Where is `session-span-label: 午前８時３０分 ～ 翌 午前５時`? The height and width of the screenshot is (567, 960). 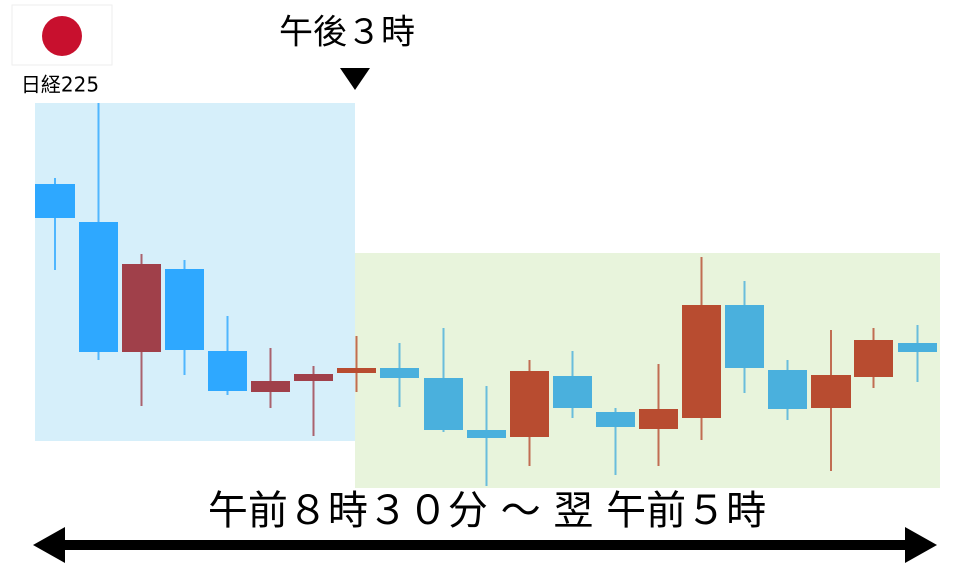
session-span-label: 午前８時３０分 ～ 翌 午前５時 is located at coordinates (487, 511).